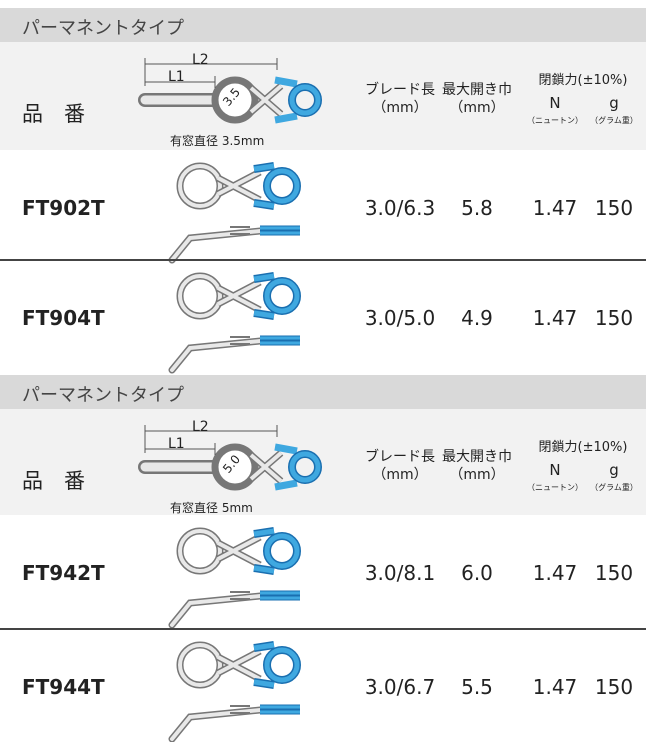 The image size is (646, 742). What do you see at coordinates (400, 687) in the screenshot?
I see `blade-length: 3.0/6.7` at bounding box center [400, 687].